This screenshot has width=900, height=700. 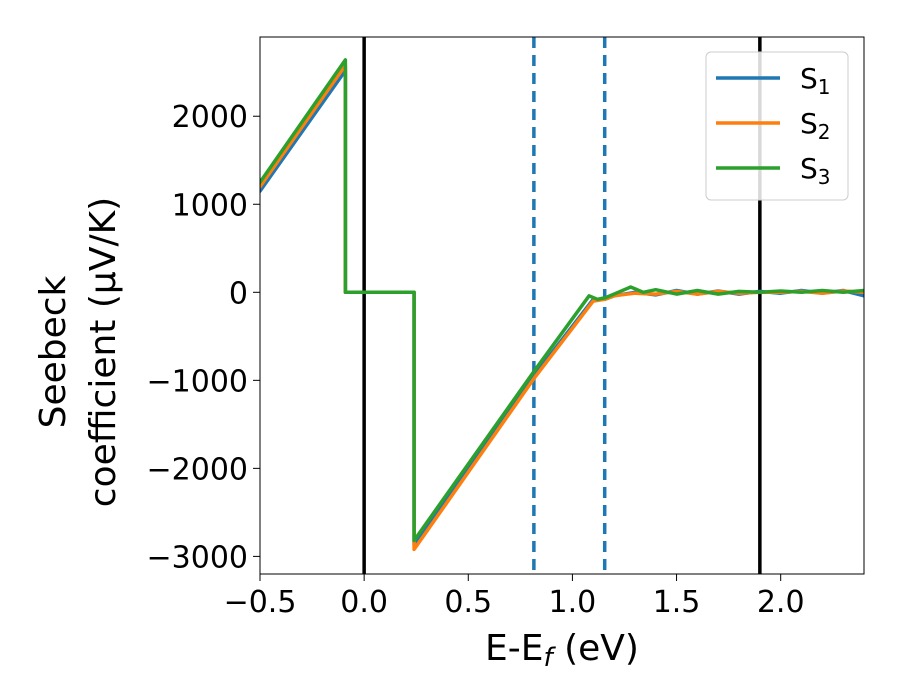 I want to click on y-tick-label: −2000, so click(x=197, y=469).